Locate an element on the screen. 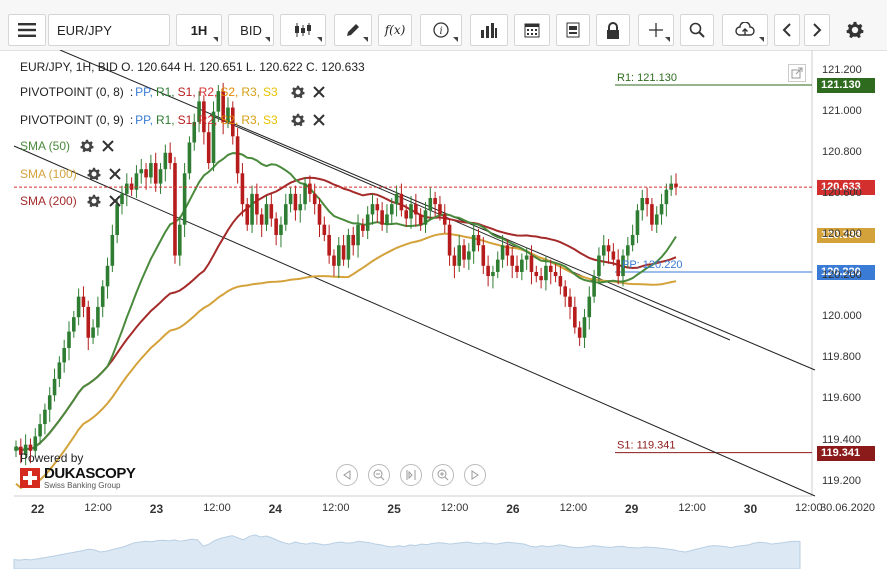  pan-right-button is located at coordinates (475, 475).